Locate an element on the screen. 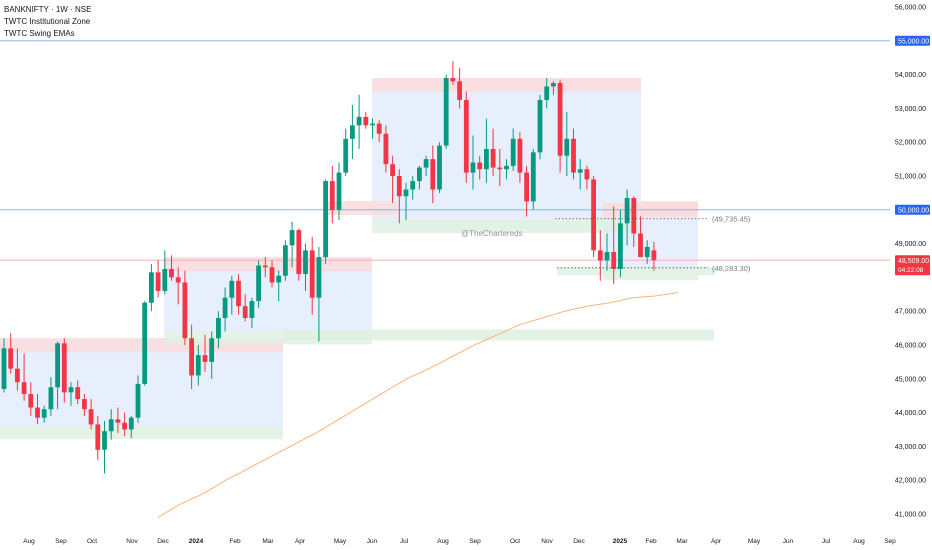 Image resolution: width=932 pixels, height=550 pixels. price-tick-label: 56,000.00 is located at coordinates (910, 8).